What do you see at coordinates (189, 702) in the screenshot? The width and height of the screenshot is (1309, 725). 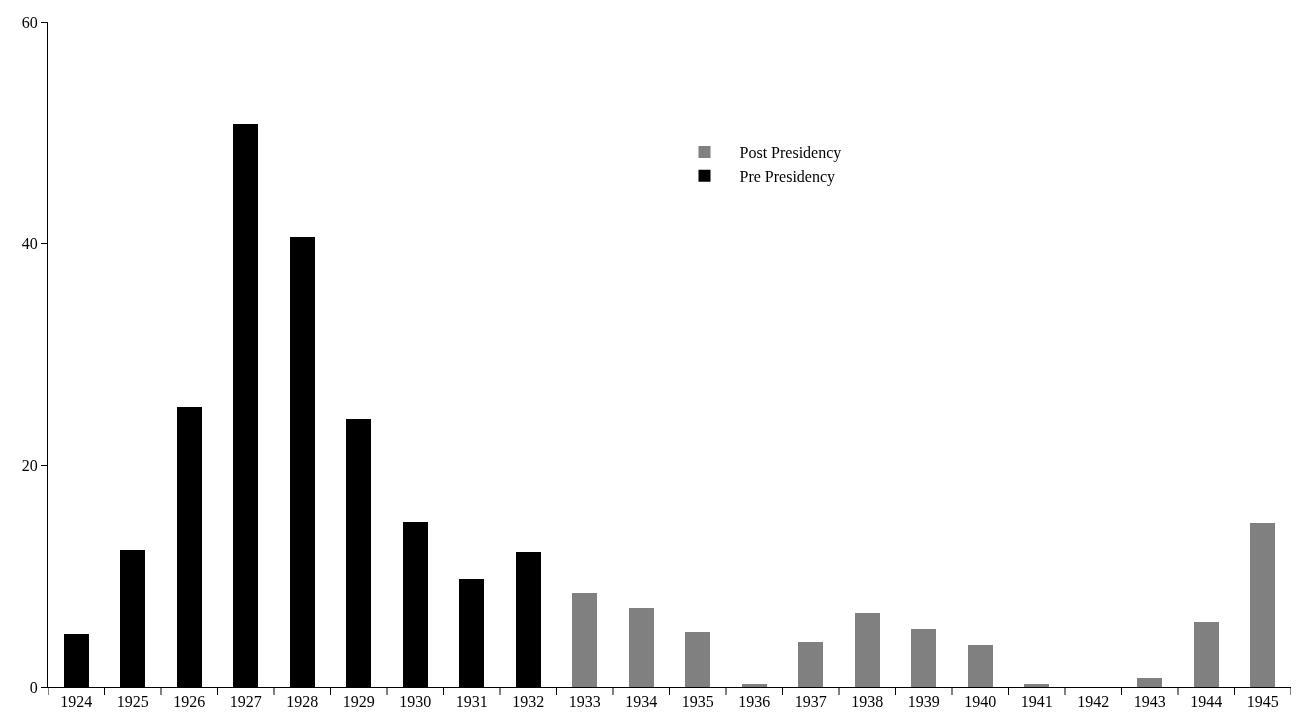 I see `x-tick-label: 1926` at bounding box center [189, 702].